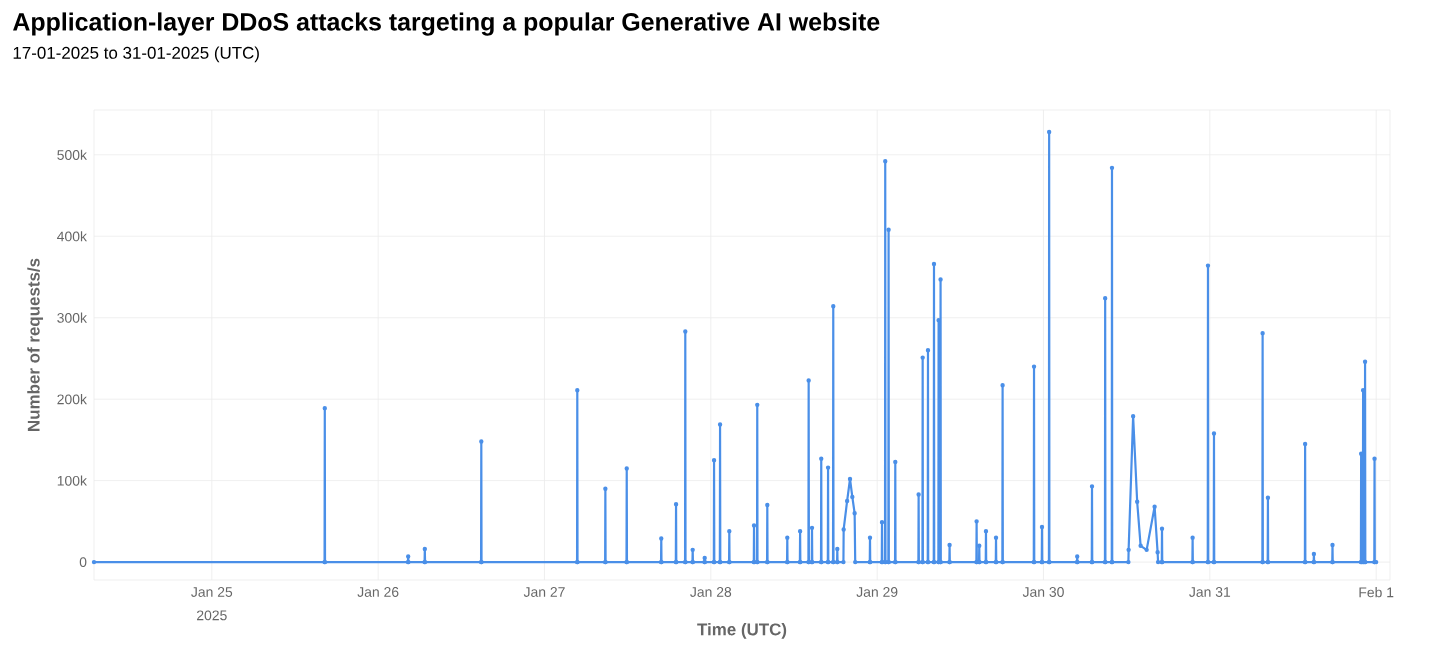 Image resolution: width=1430 pixels, height=666 pixels. I want to click on chart-title: Application-layer DDoS attacks targeting a popular Generative AI website, so click(446, 24).